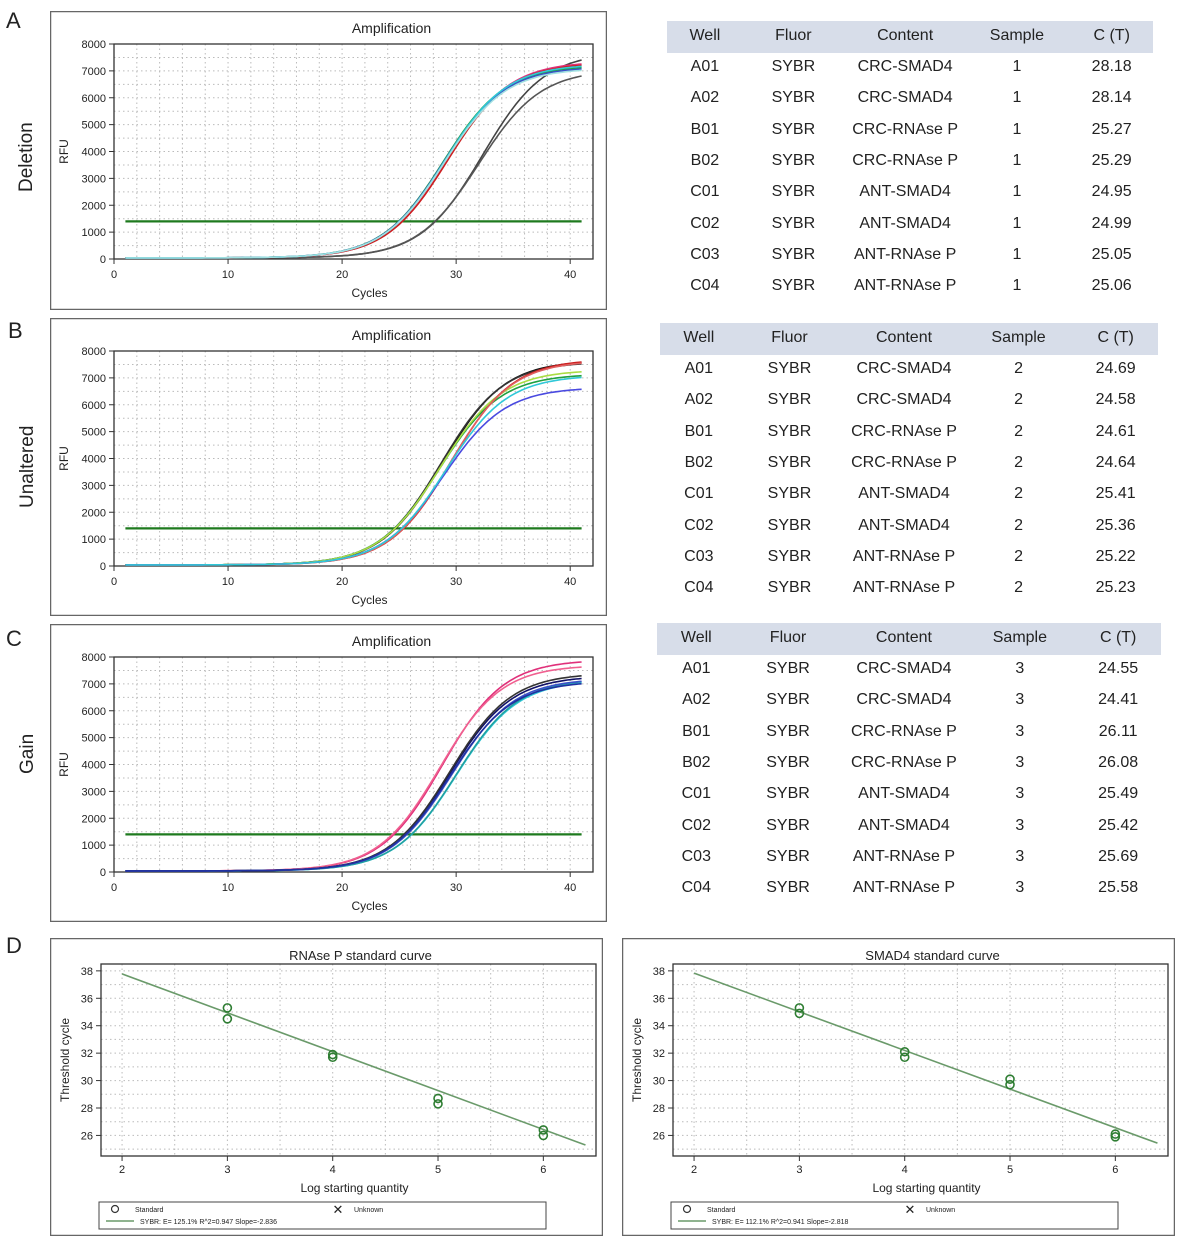 The image size is (1177, 1246). I want to click on x-tick-label: 40, so click(570, 582).